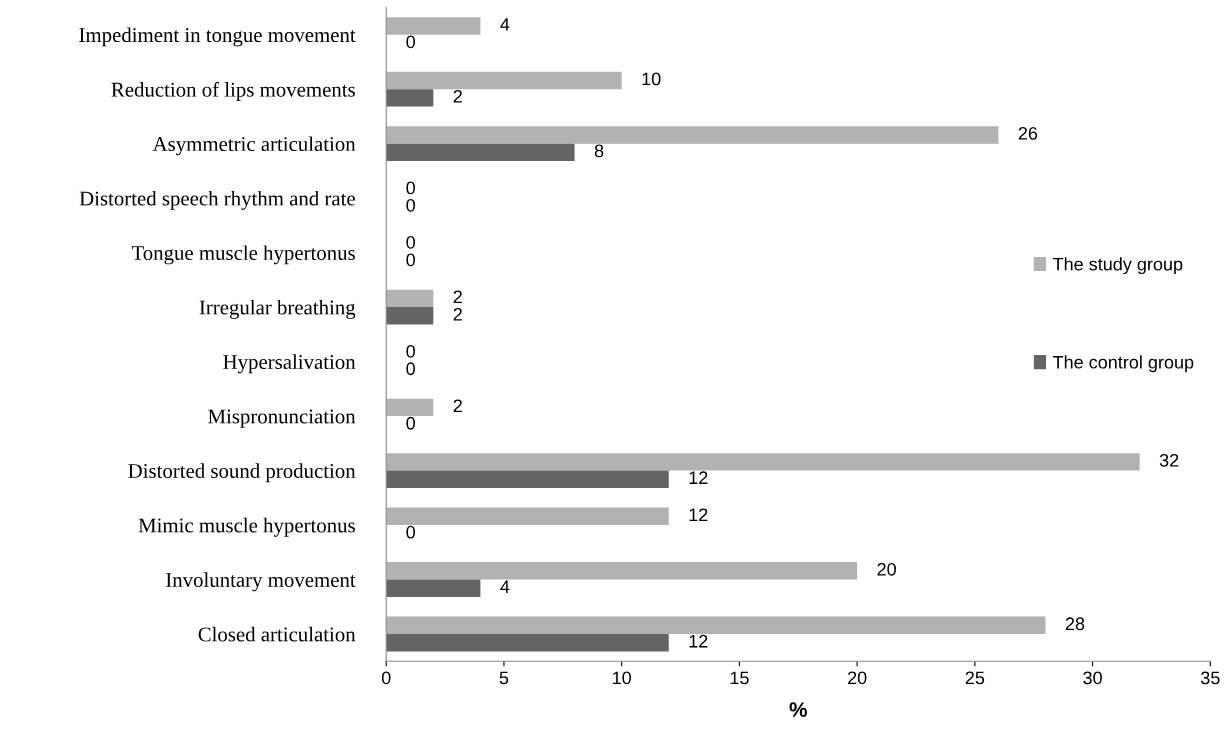 The image size is (1230, 743). I want to click on y-tick-label: Irregular breathing, so click(277, 309).